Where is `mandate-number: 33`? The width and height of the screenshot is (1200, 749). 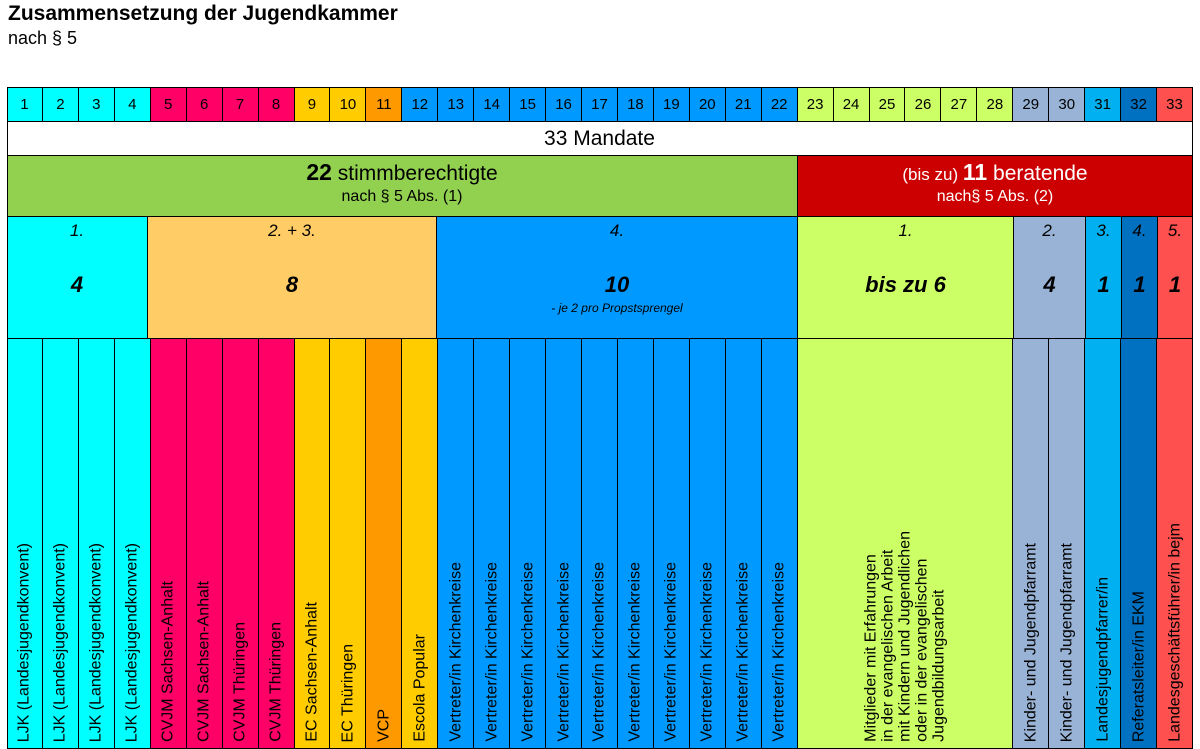
mandate-number: 33 is located at coordinates (1175, 104).